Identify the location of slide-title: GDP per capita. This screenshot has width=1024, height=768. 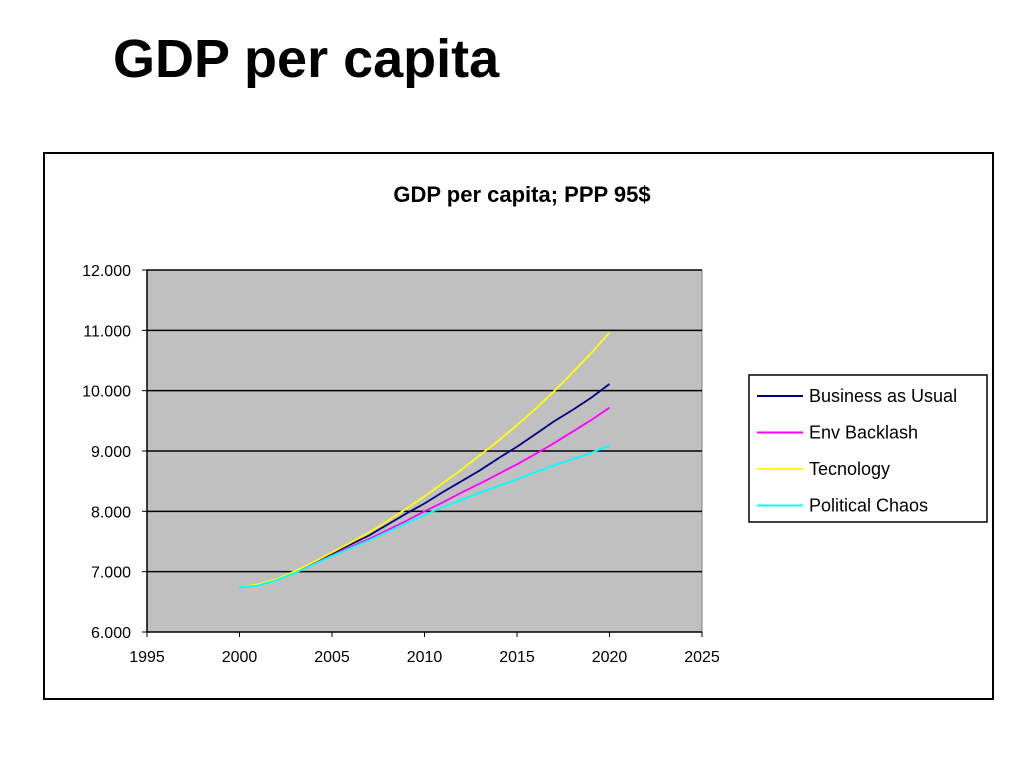
(306, 59).